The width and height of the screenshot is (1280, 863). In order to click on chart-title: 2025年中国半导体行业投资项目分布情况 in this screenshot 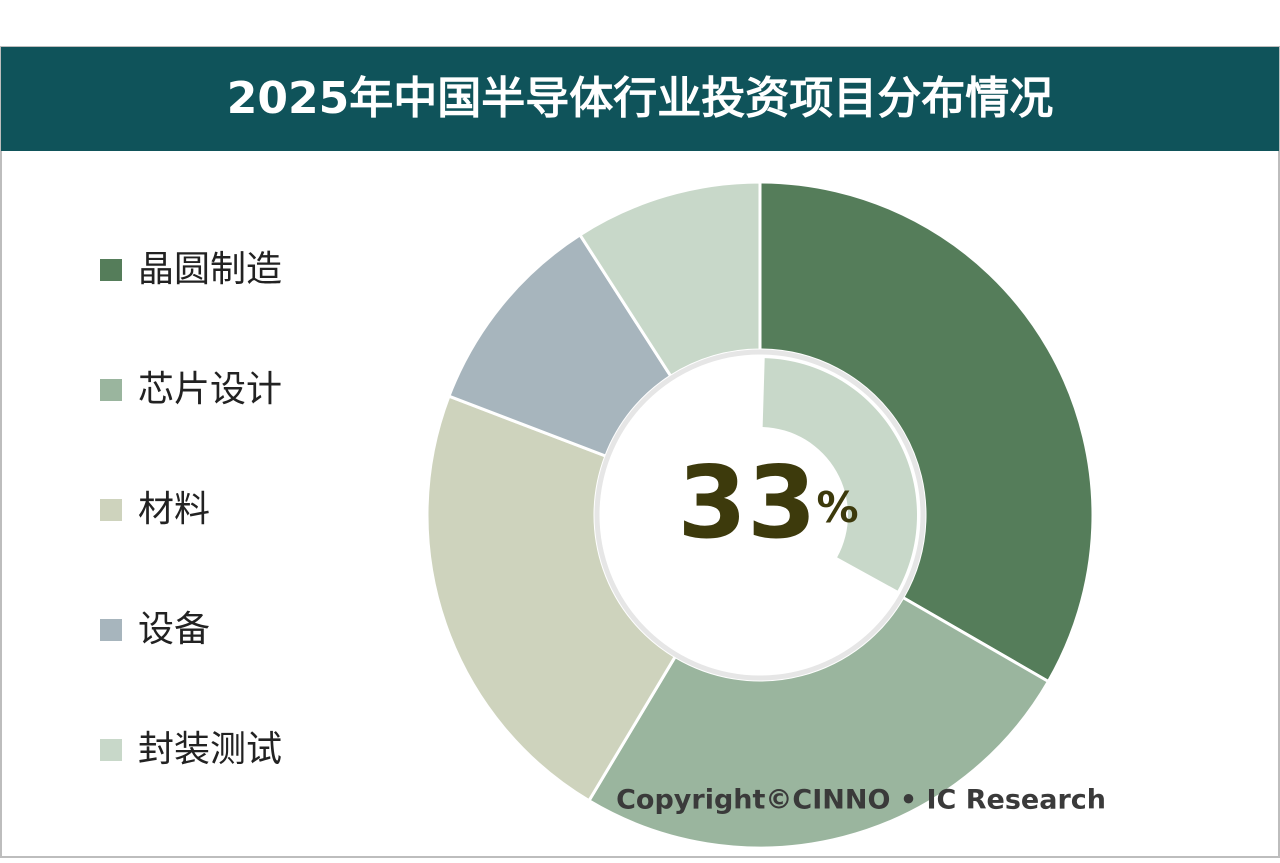, I will do `click(640, 98)`.